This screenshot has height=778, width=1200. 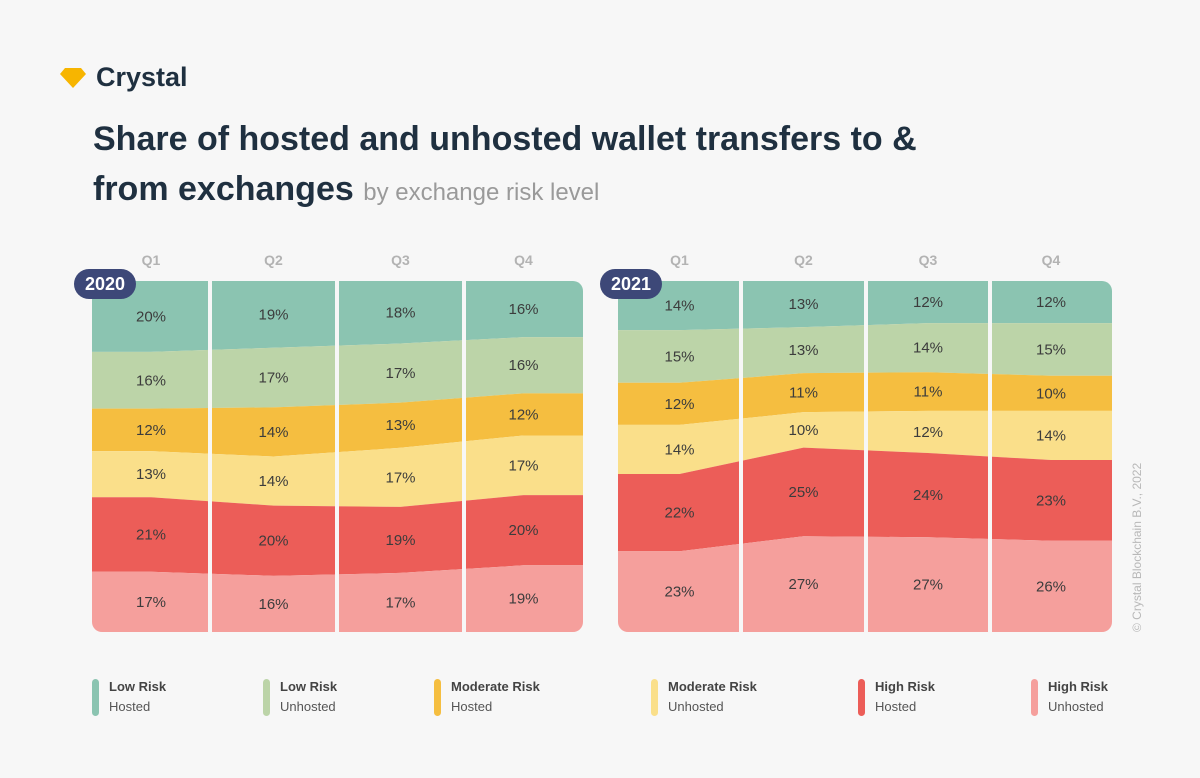 I want to click on brand-name: Crystal, so click(x=142, y=77).